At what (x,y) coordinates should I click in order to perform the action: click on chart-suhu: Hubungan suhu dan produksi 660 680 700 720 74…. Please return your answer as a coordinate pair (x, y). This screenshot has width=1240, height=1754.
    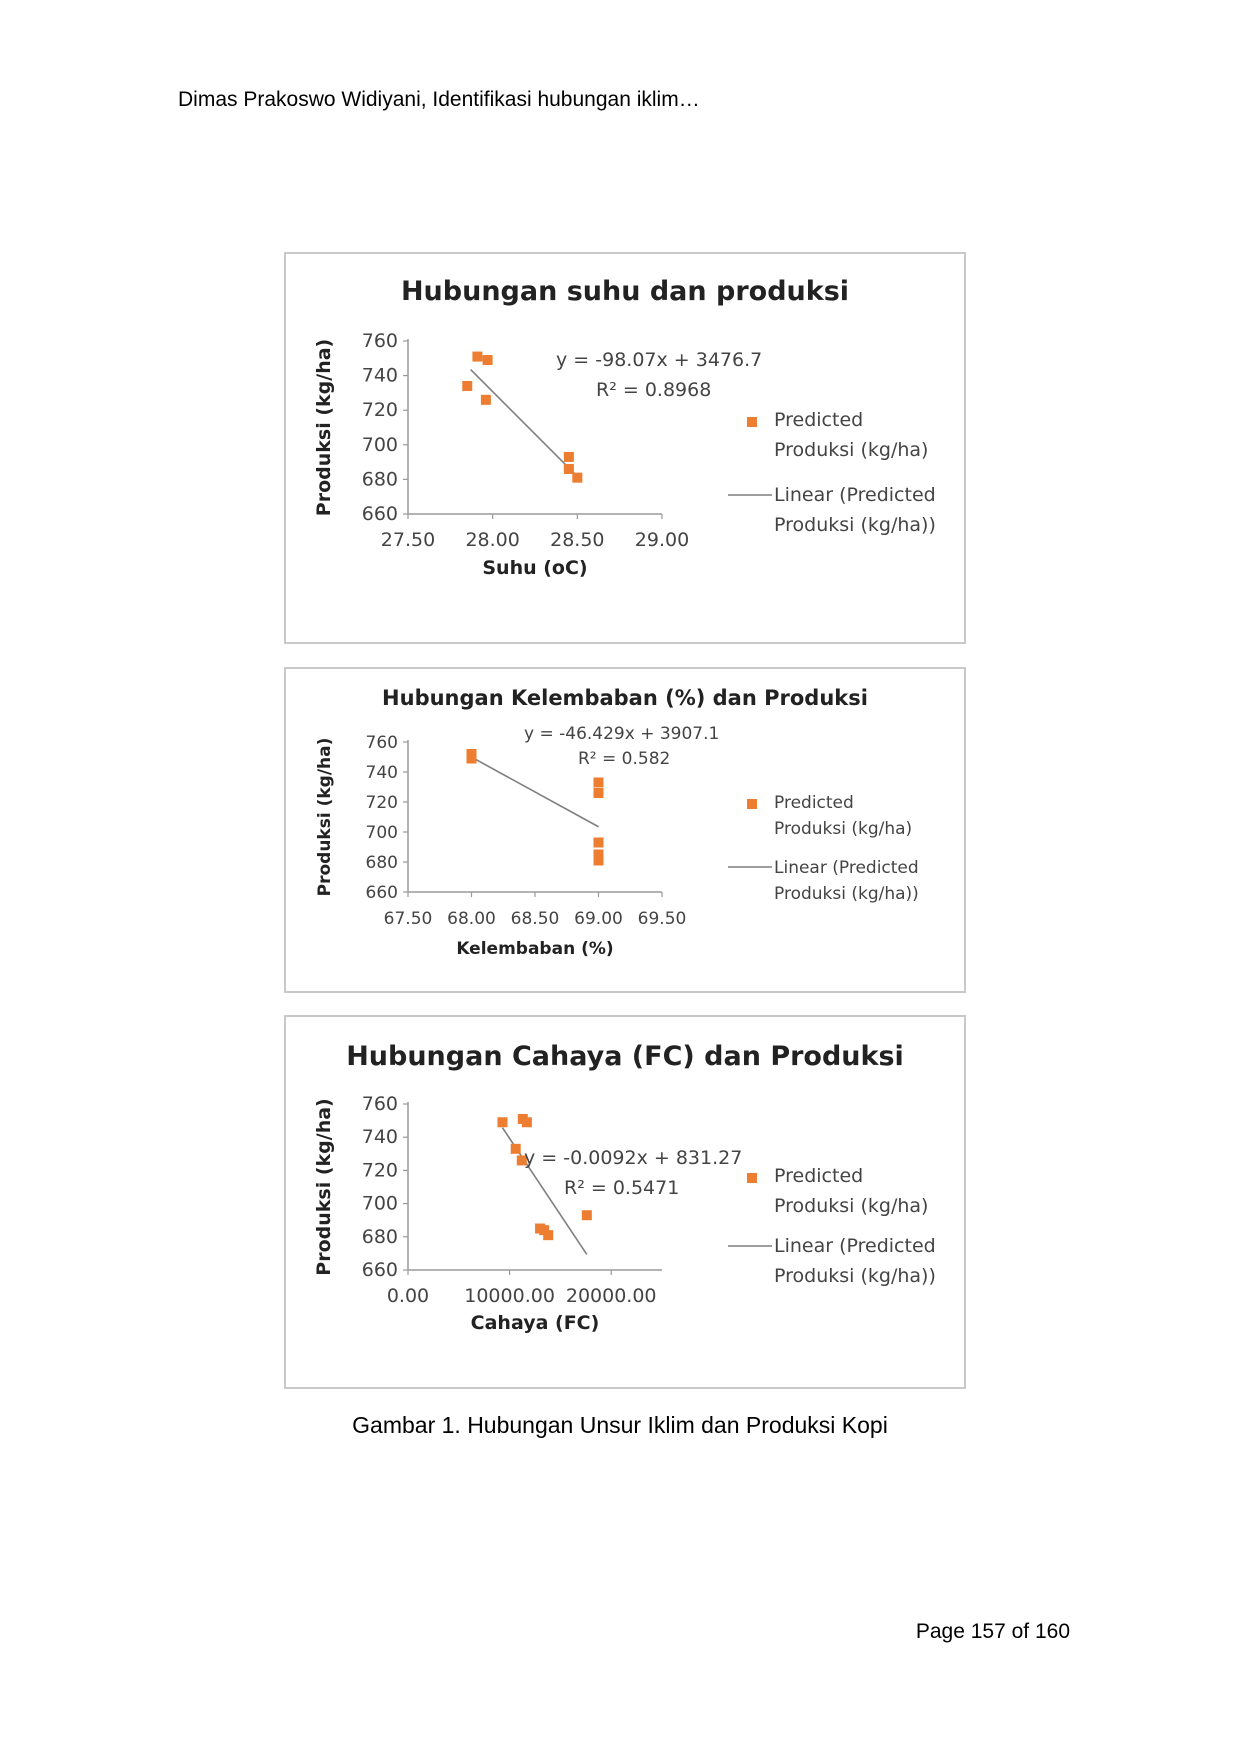
    Looking at the image, I should click on (624, 427).